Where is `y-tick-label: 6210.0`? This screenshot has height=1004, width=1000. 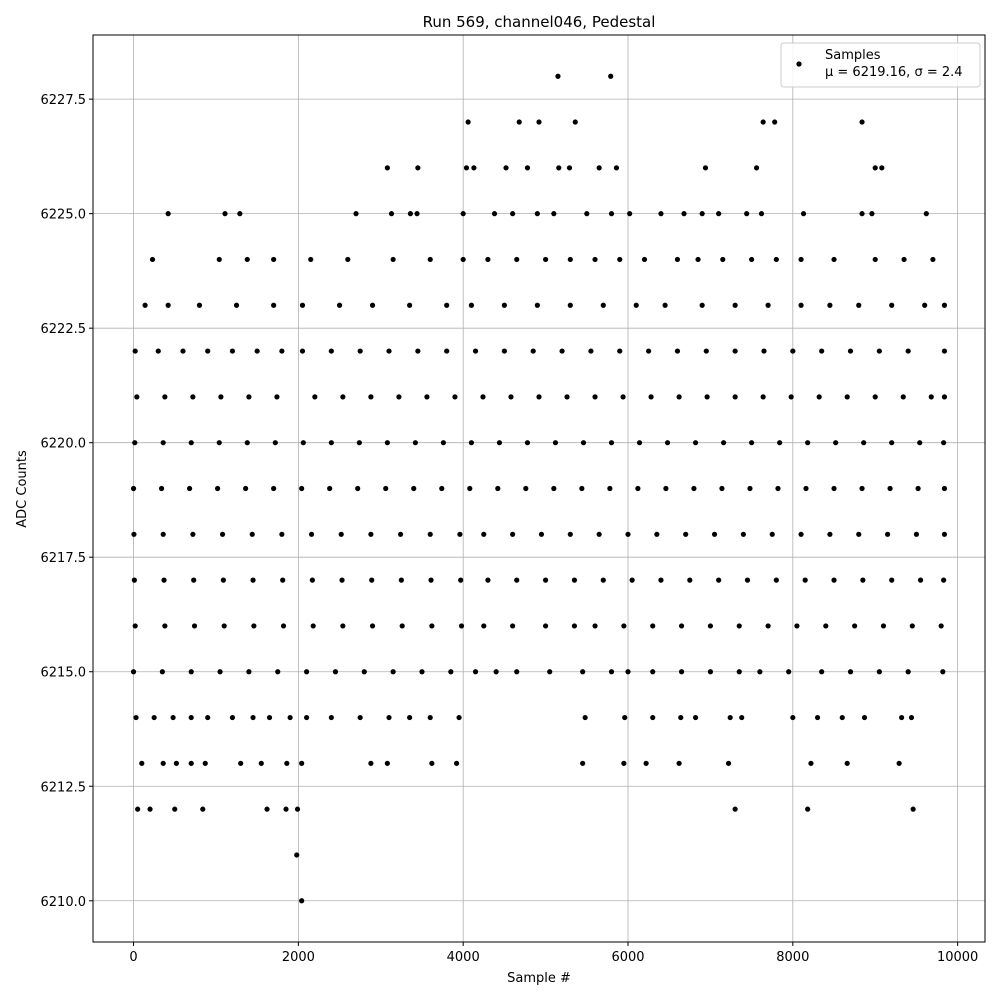
y-tick-label: 6210.0 is located at coordinates (64, 902).